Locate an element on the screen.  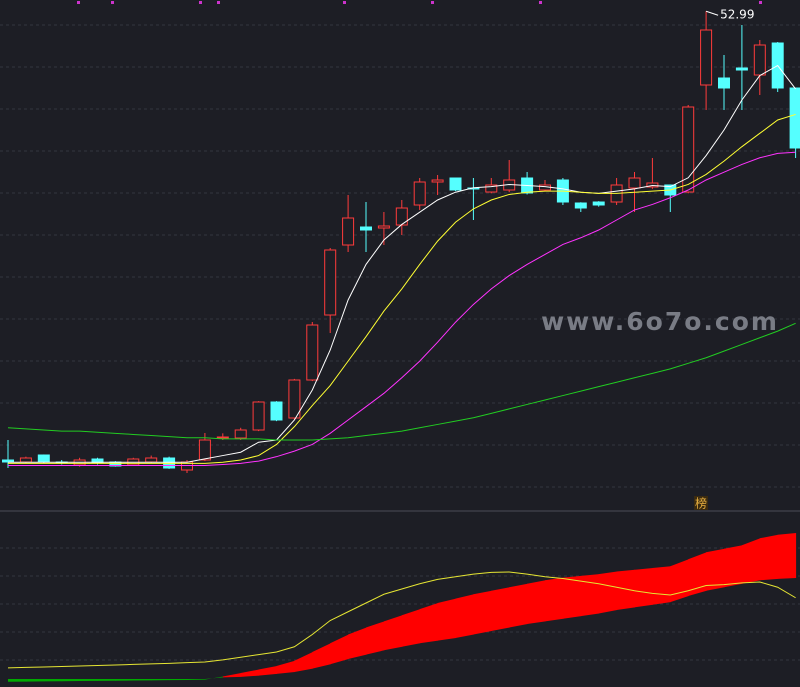
high-label: 52.99 is located at coordinates (737, 15).